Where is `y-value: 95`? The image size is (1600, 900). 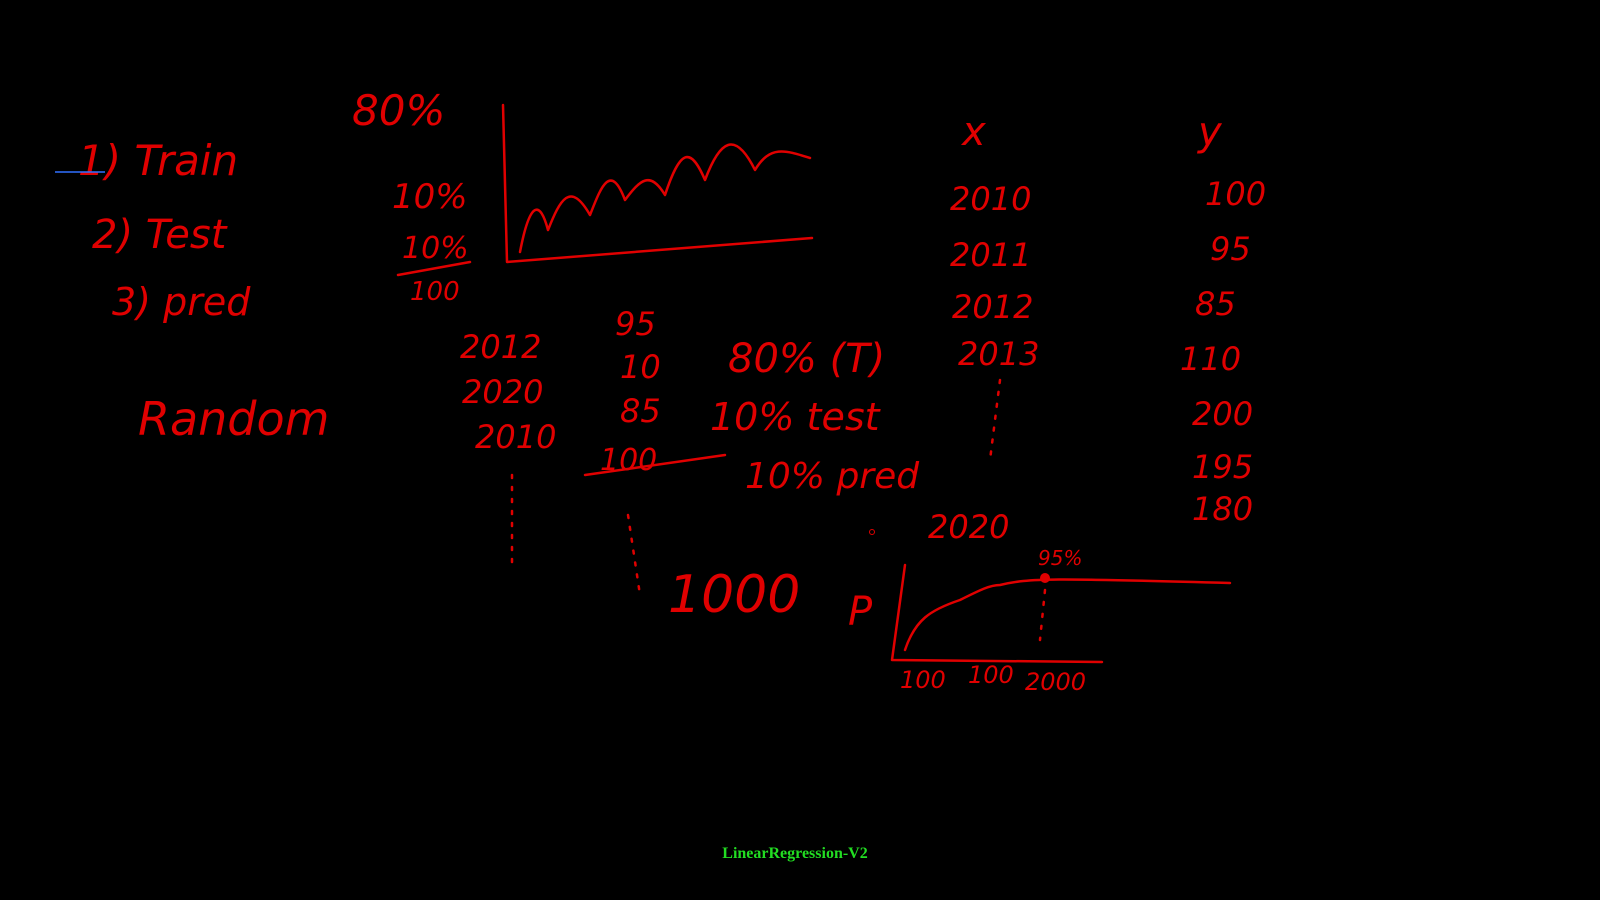 y-value: 95 is located at coordinates (1230, 249).